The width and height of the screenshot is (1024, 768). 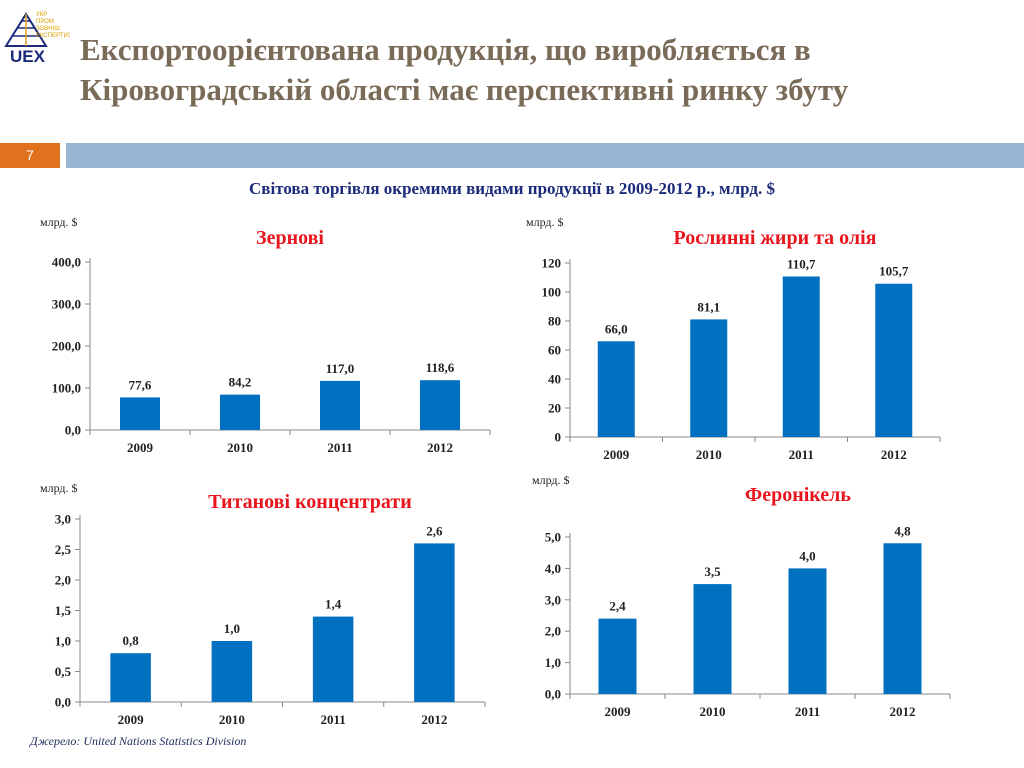 I want to click on y-tick-label: 80, so click(x=554, y=321).